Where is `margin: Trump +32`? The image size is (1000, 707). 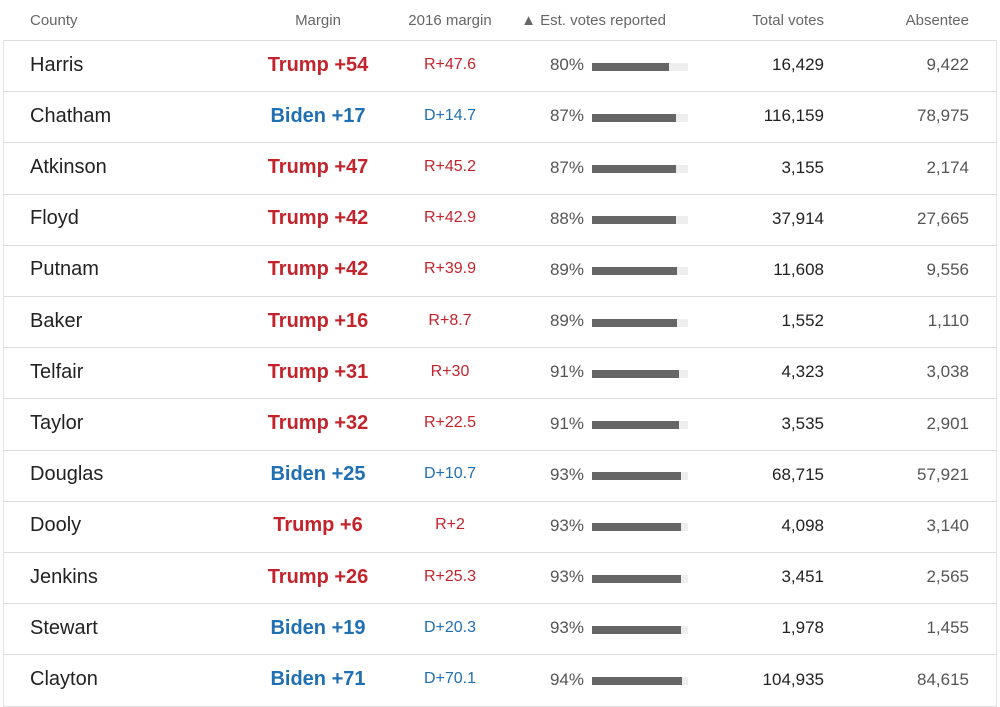
margin: Trump +32 is located at coordinates (318, 423).